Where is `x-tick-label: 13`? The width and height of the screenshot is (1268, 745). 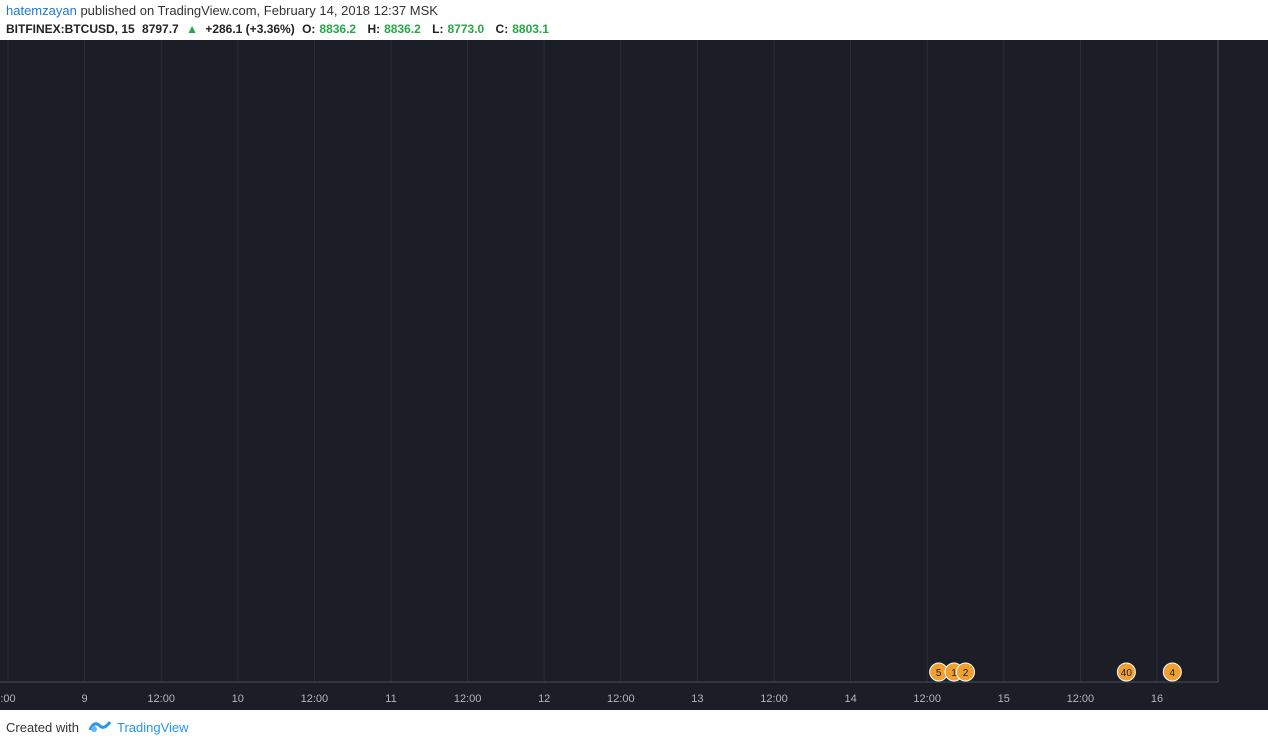
x-tick-label: 13 is located at coordinates (697, 699).